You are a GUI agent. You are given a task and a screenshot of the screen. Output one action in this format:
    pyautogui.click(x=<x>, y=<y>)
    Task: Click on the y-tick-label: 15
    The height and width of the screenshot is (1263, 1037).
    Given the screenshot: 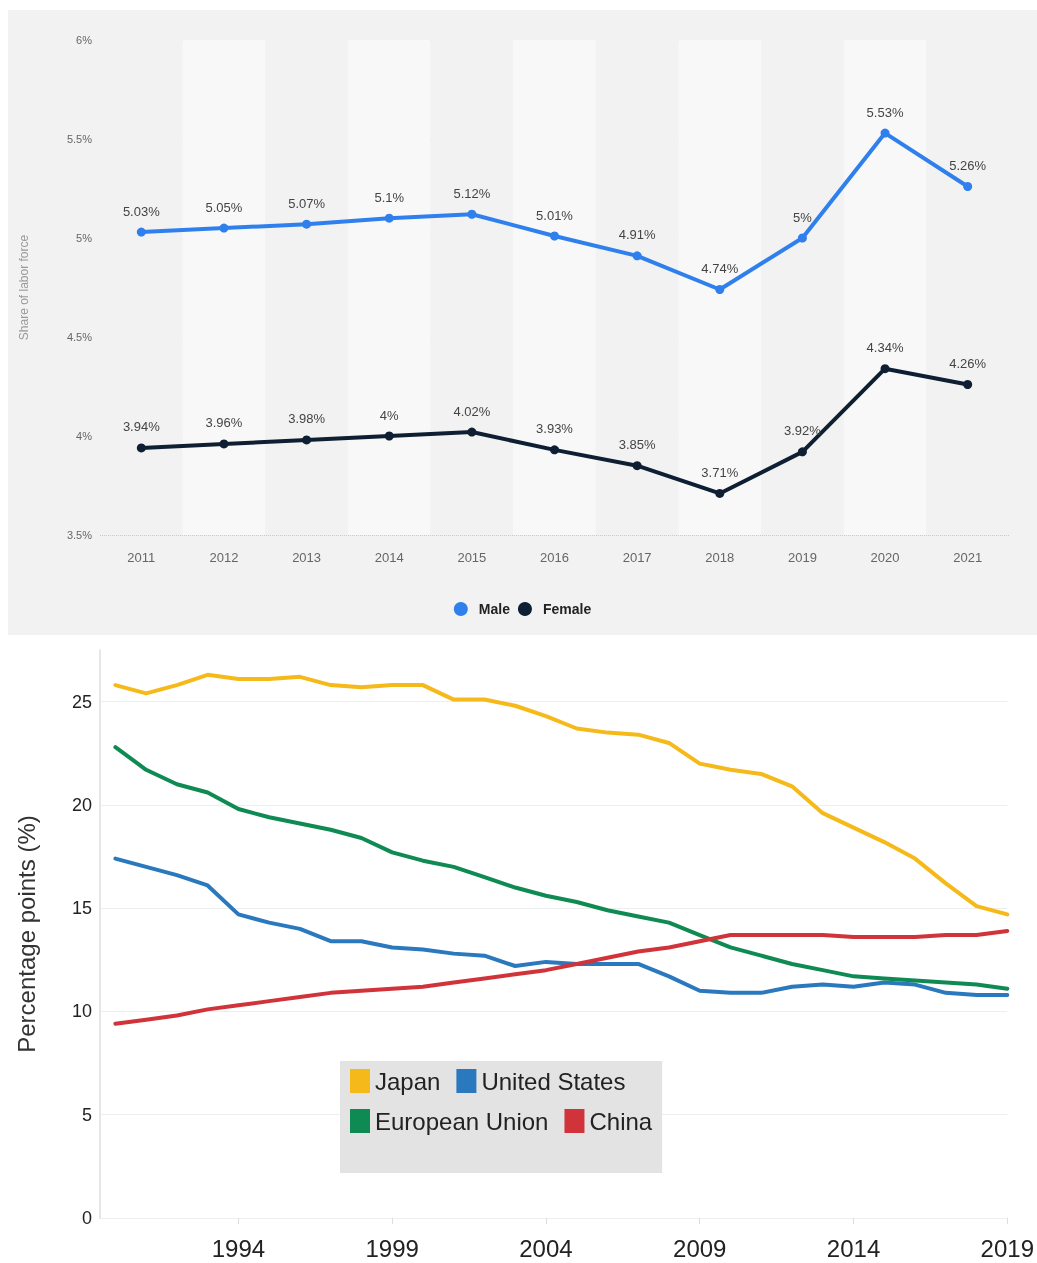 What is the action you would take?
    pyautogui.click(x=81, y=908)
    